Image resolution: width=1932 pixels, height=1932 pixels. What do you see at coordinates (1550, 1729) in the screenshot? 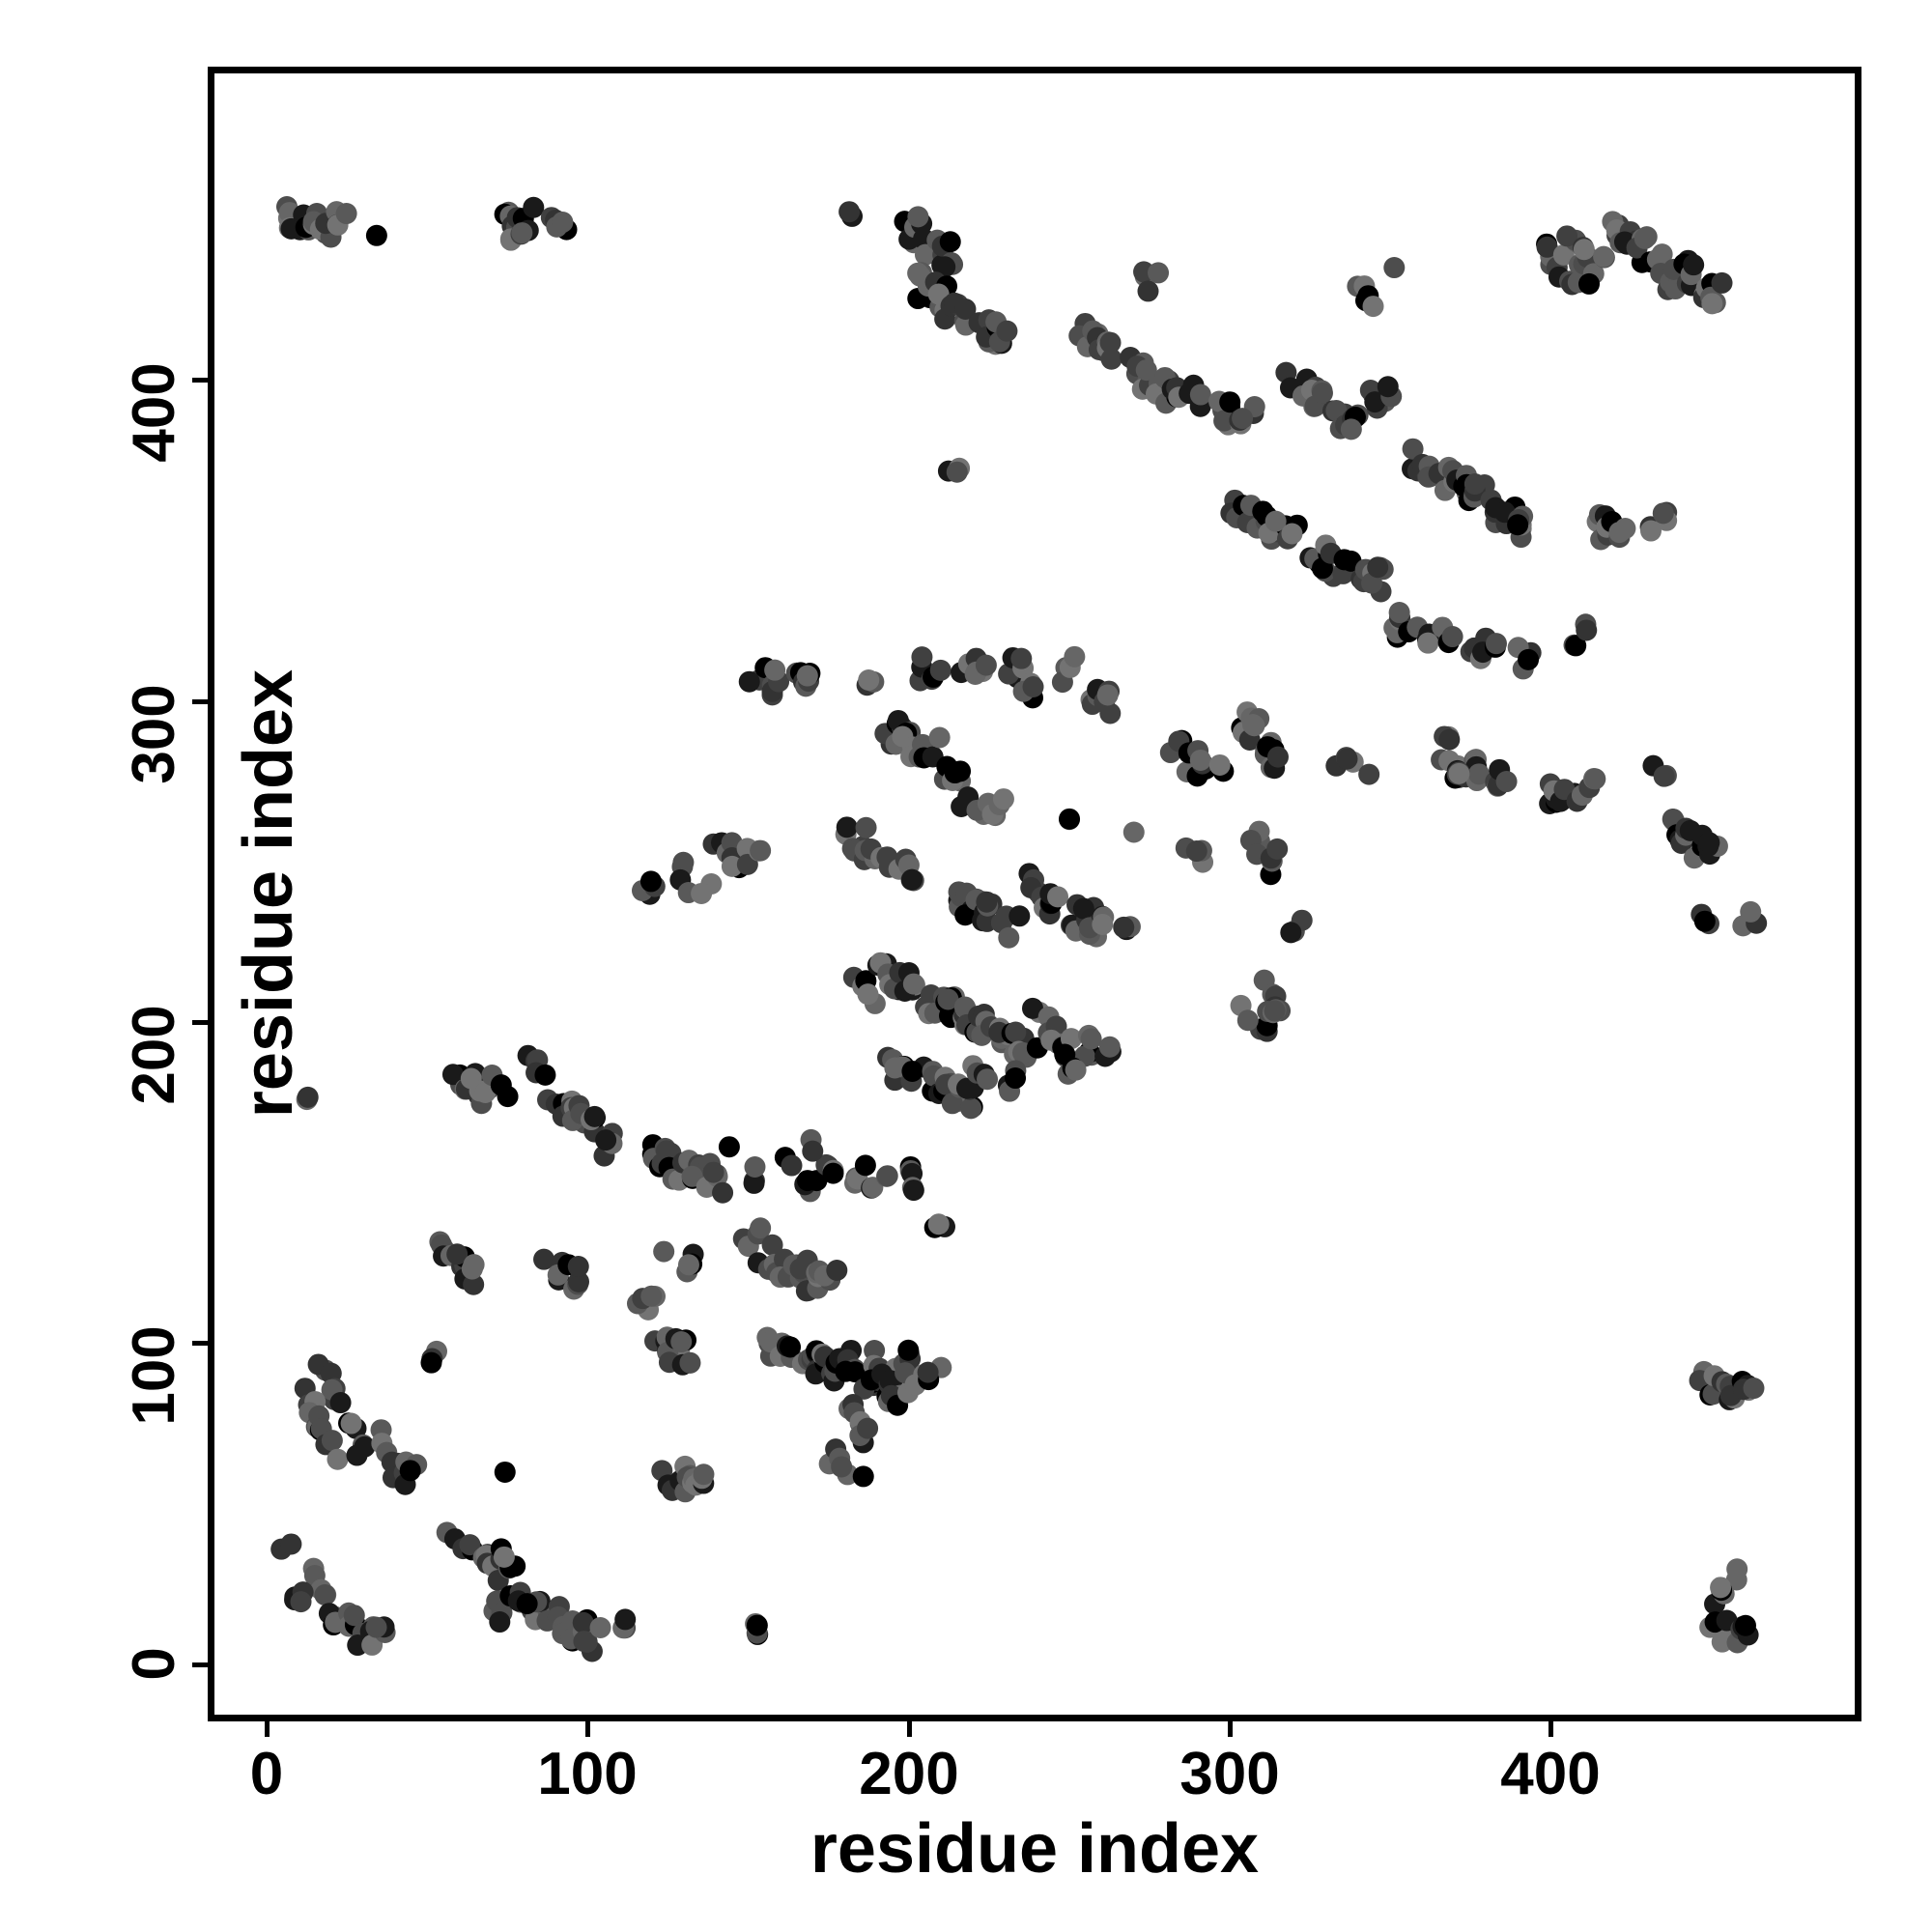
I see `xtick-mark` at bounding box center [1550, 1729].